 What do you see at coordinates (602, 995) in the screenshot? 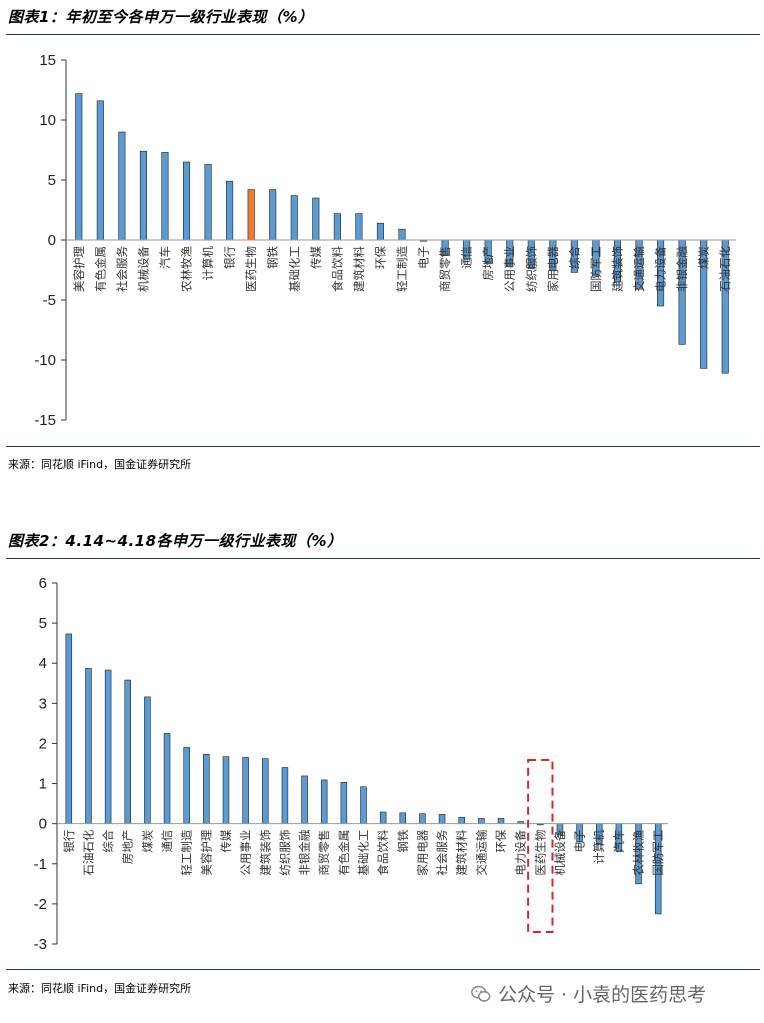
I see `watermark-text: 公众号 · 小袁的医药思考` at bounding box center [602, 995].